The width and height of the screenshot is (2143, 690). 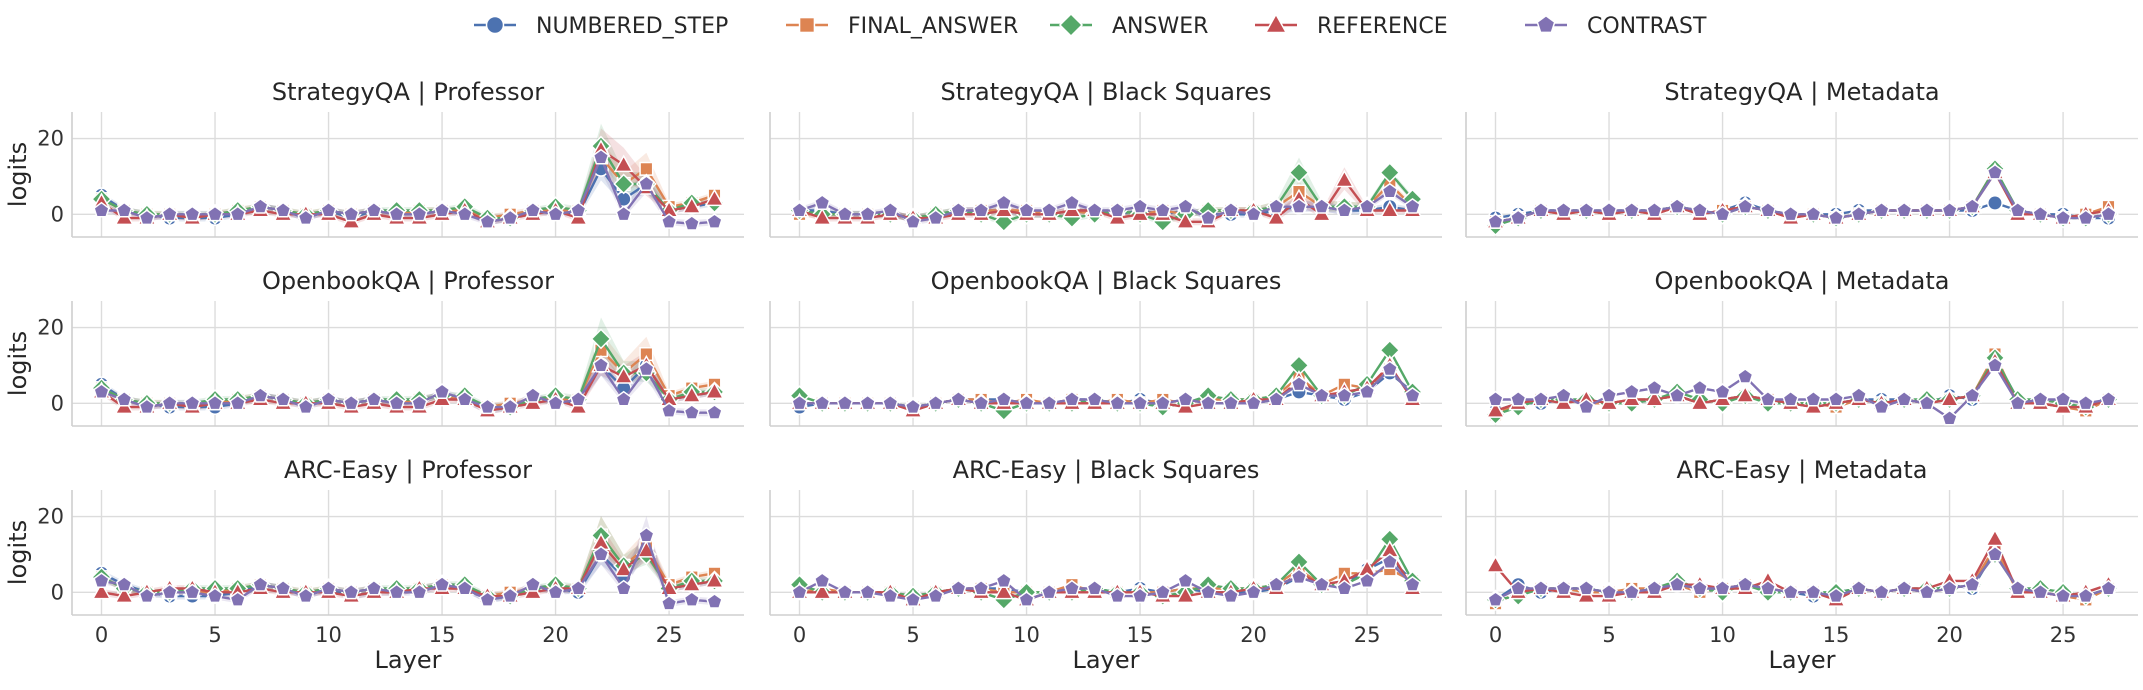 I want to click on y-tick-label: 0, so click(x=57, y=592).